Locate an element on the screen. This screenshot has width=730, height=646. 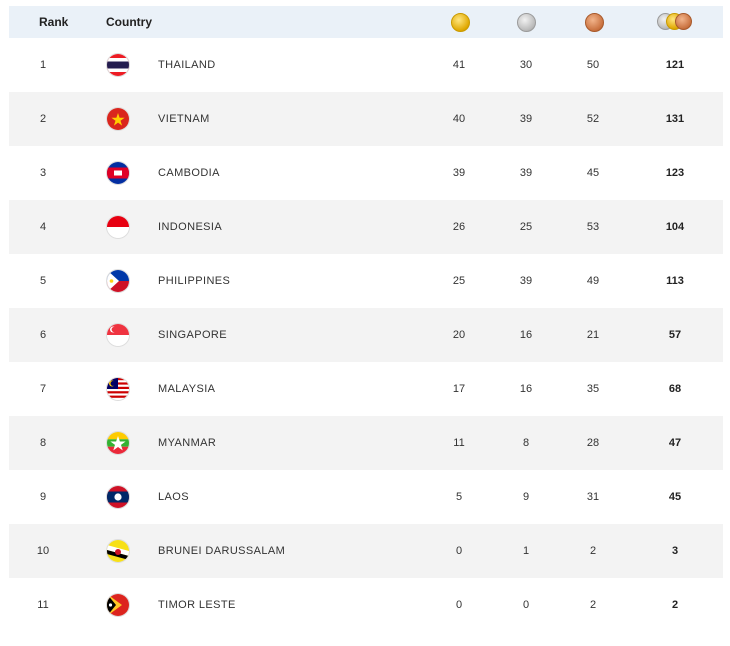
rank-cell: 7 is located at coordinates (43, 389).